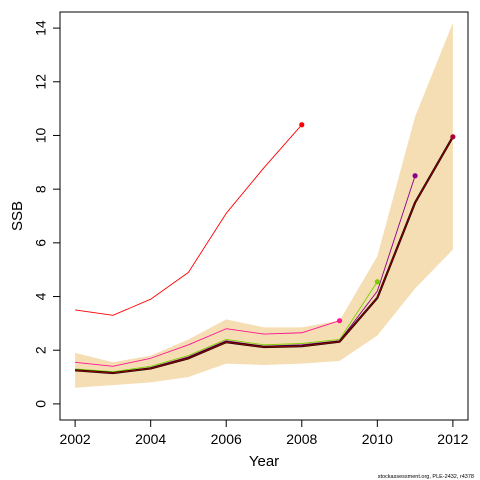 This screenshot has height=480, width=480. What do you see at coordinates (377, 439) in the screenshot?
I see `x-tick-label-2010: 2010` at bounding box center [377, 439].